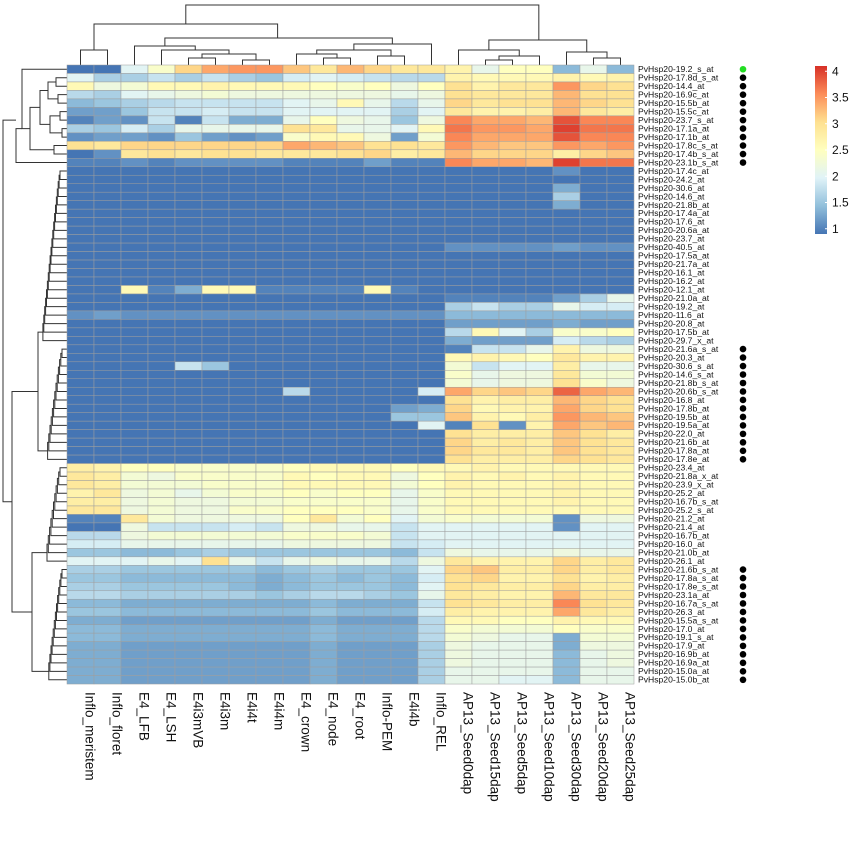 The width and height of the screenshot is (850, 868). Describe the element at coordinates (743, 374) in the screenshot. I see `row-markers` at that location.